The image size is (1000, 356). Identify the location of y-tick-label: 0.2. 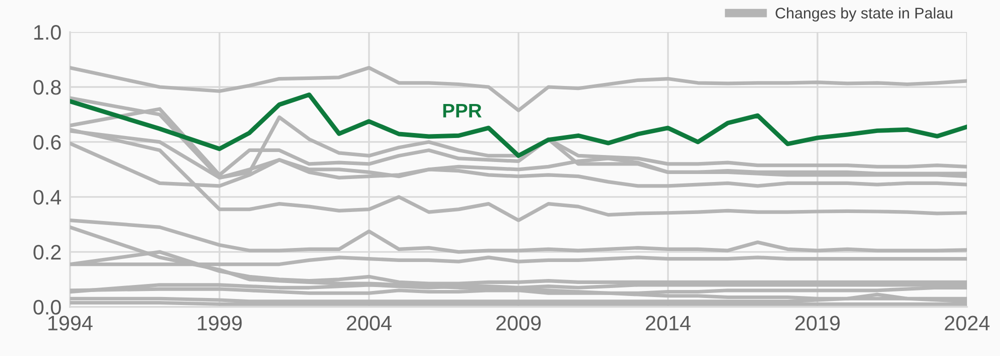
(47, 252).